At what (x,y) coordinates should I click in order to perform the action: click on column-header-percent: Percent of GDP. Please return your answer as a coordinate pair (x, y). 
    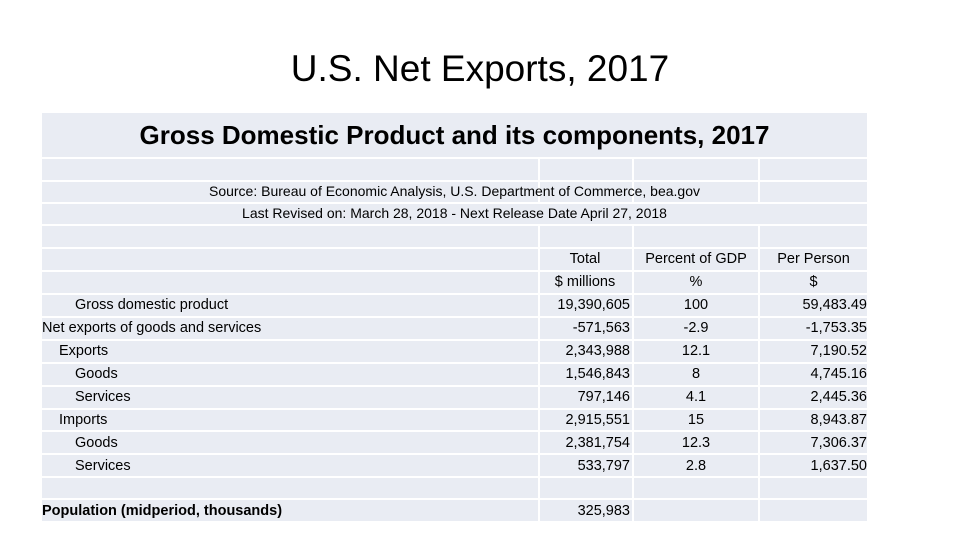
    Looking at the image, I should click on (696, 259).